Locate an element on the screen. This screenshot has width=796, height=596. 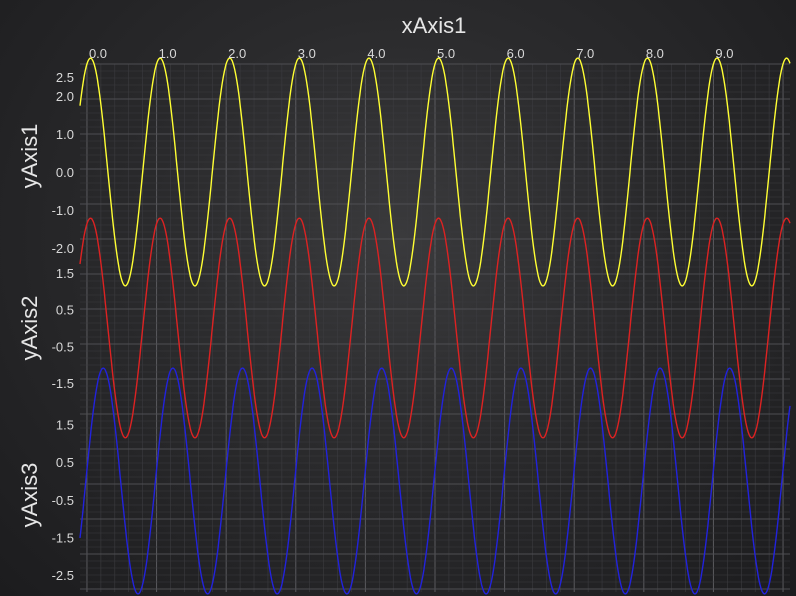
x-tick-label: 6.0 is located at coordinates (516, 53).